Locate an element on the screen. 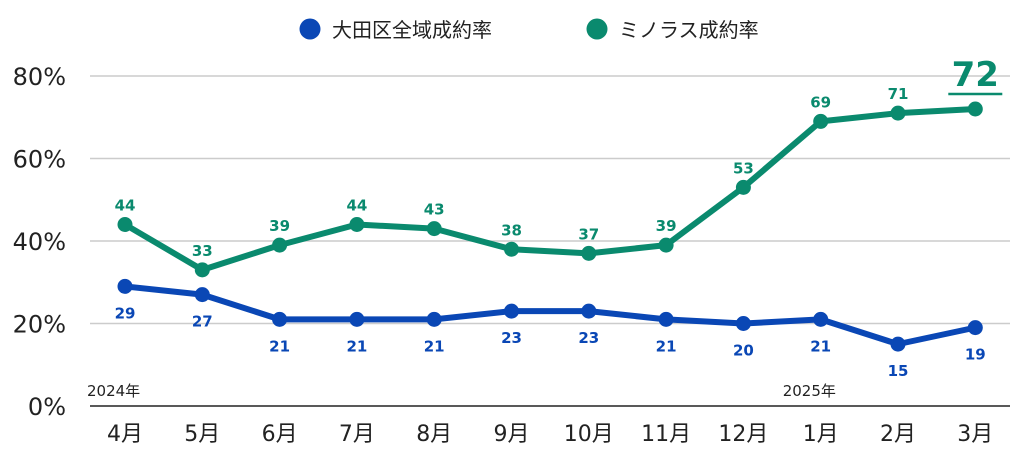 The height and width of the screenshot is (458, 1024). x-tick-label: 5月 is located at coordinates (202, 434).